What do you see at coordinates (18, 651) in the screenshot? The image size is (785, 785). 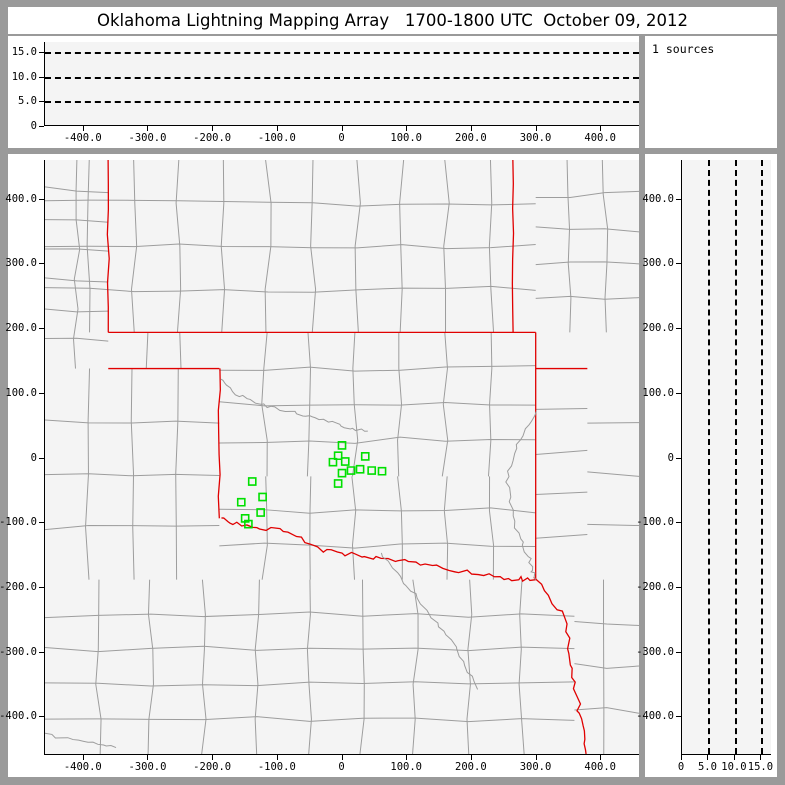 I see `y-tick-label: -300.0` at bounding box center [18, 651].